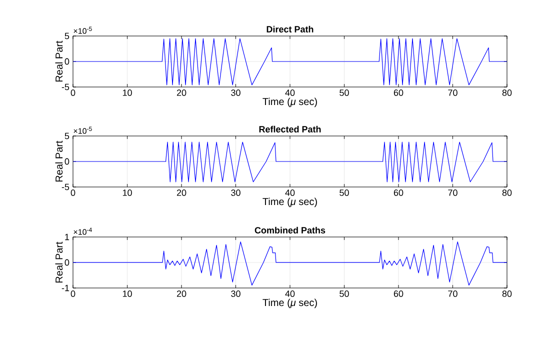 The width and height of the screenshot is (560, 337). Describe the element at coordinates (67, 237) in the screenshot. I see `y-tick-label: 1` at that location.